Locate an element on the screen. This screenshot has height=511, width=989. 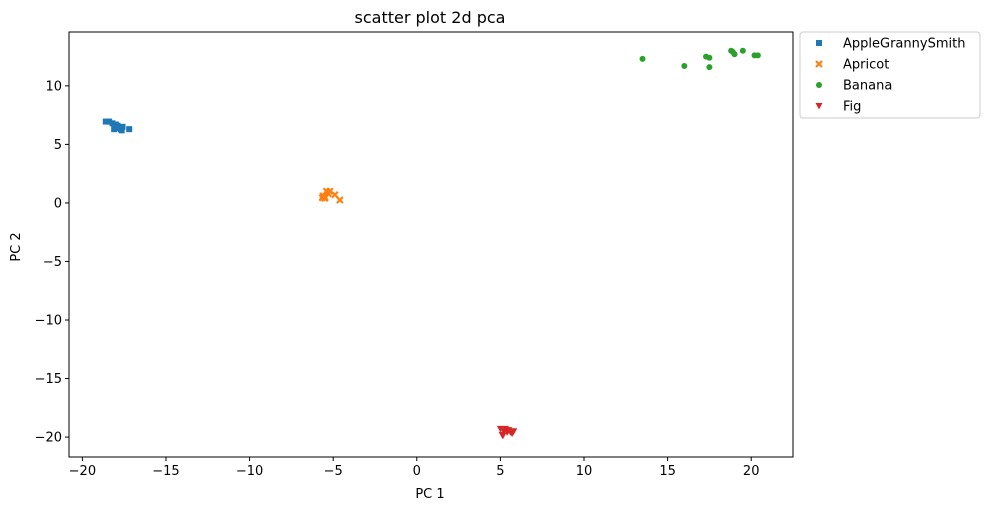
x-tick-label: 10 is located at coordinates (584, 471).